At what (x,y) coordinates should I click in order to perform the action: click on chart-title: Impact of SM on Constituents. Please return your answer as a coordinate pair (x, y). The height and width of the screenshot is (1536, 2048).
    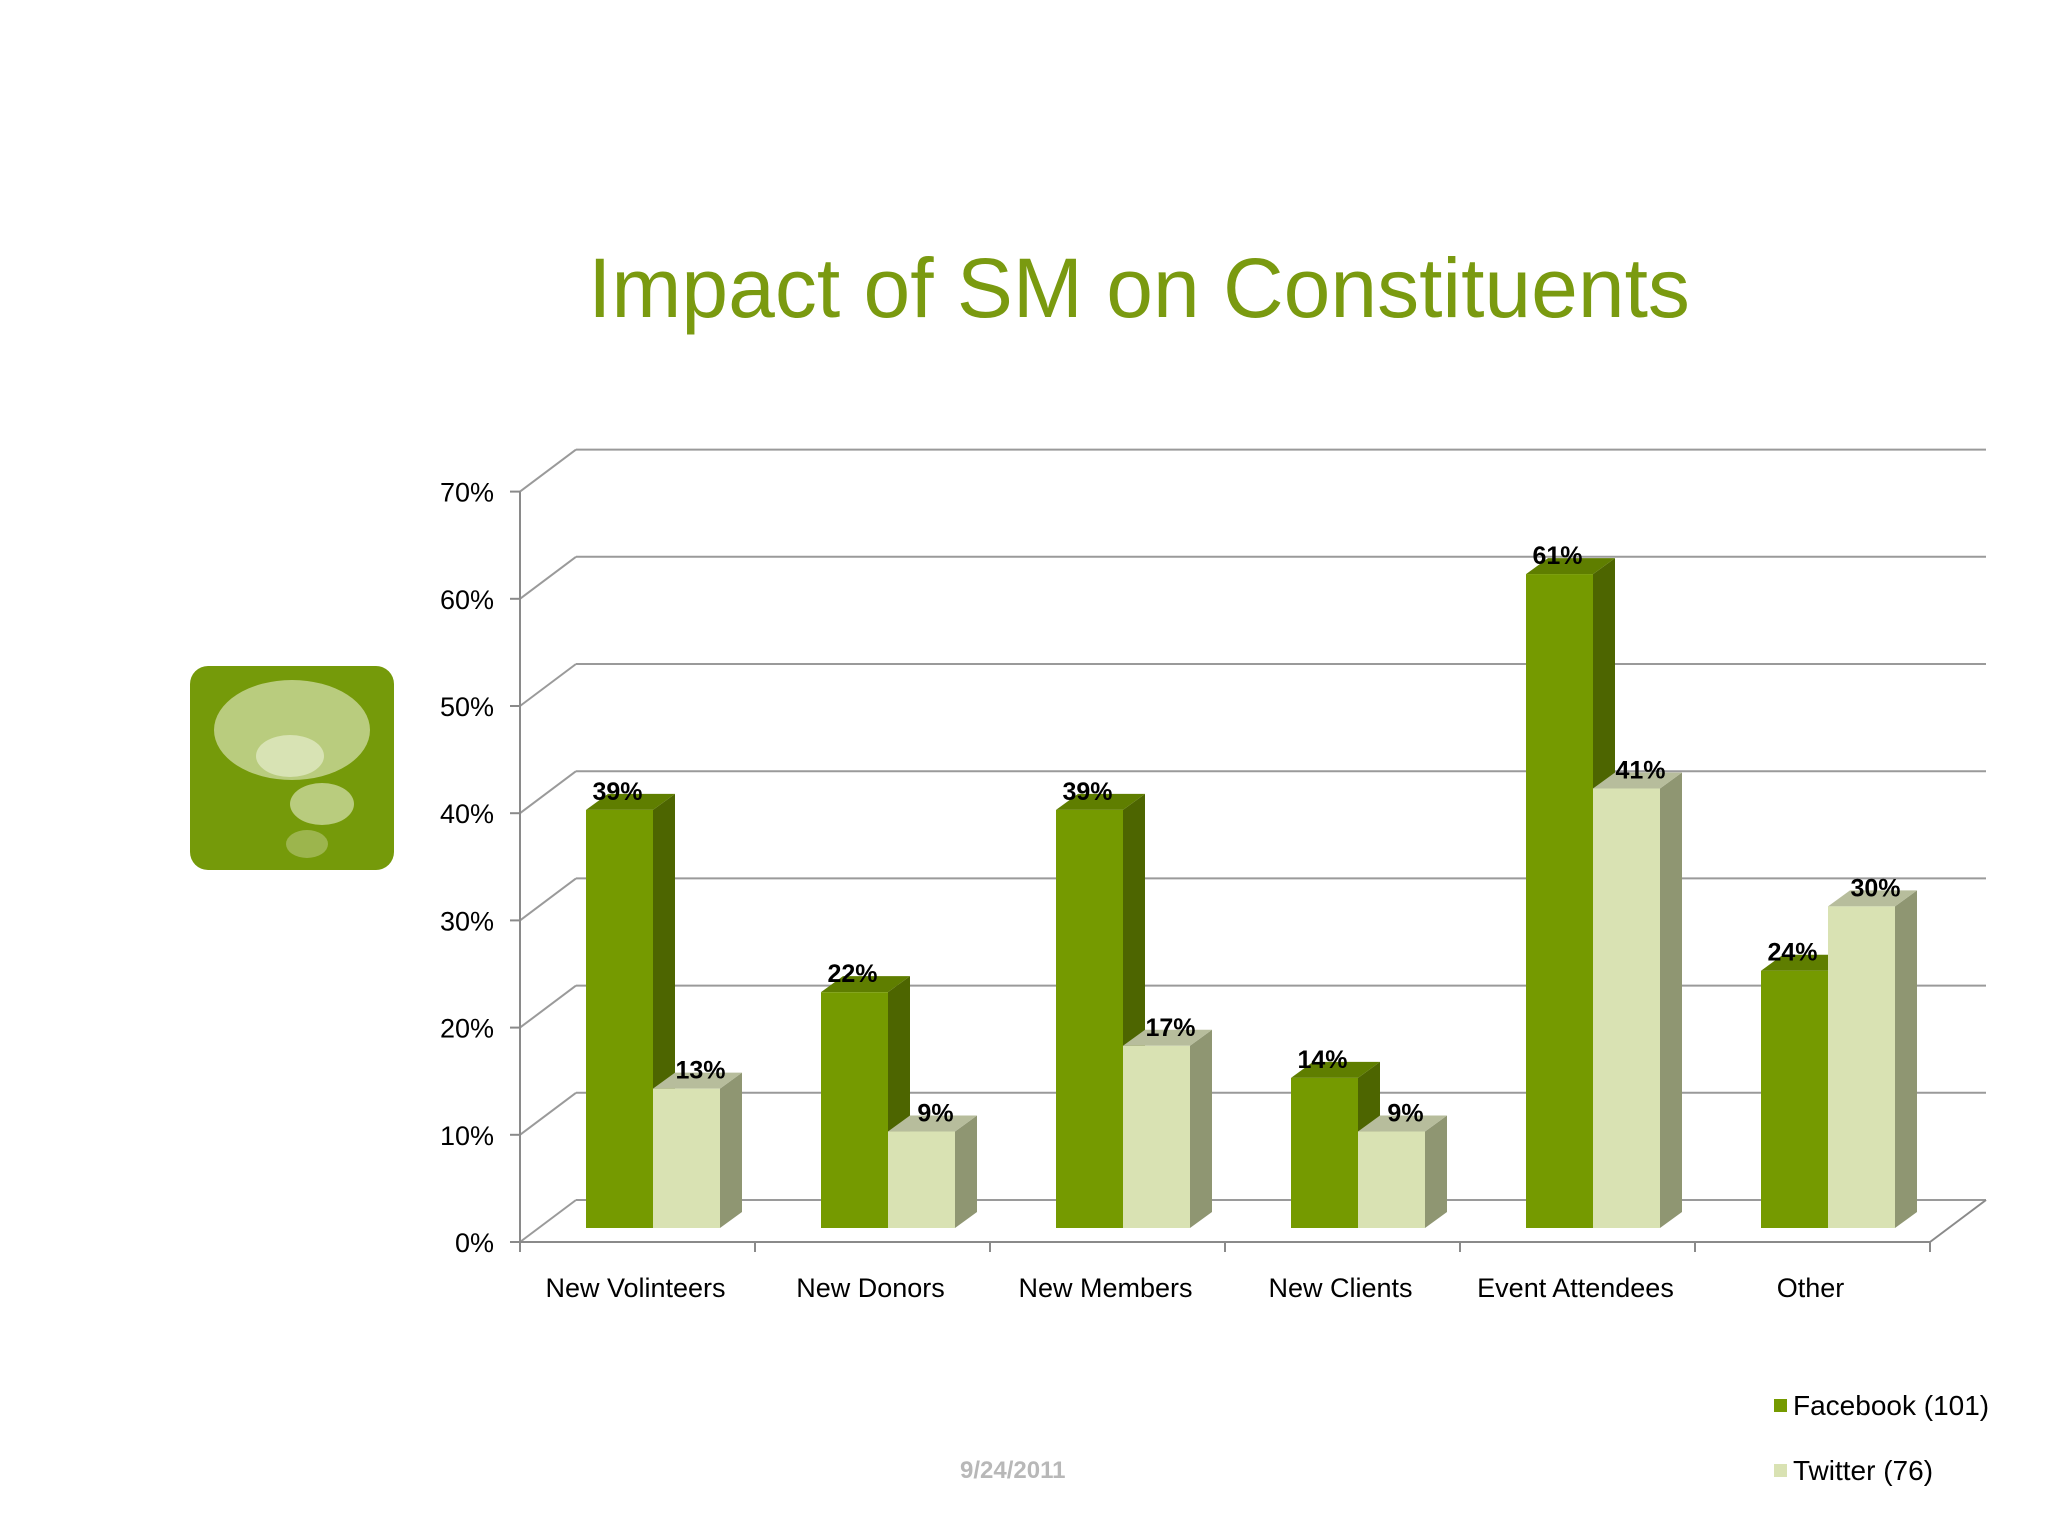
    Looking at the image, I should click on (1139, 288).